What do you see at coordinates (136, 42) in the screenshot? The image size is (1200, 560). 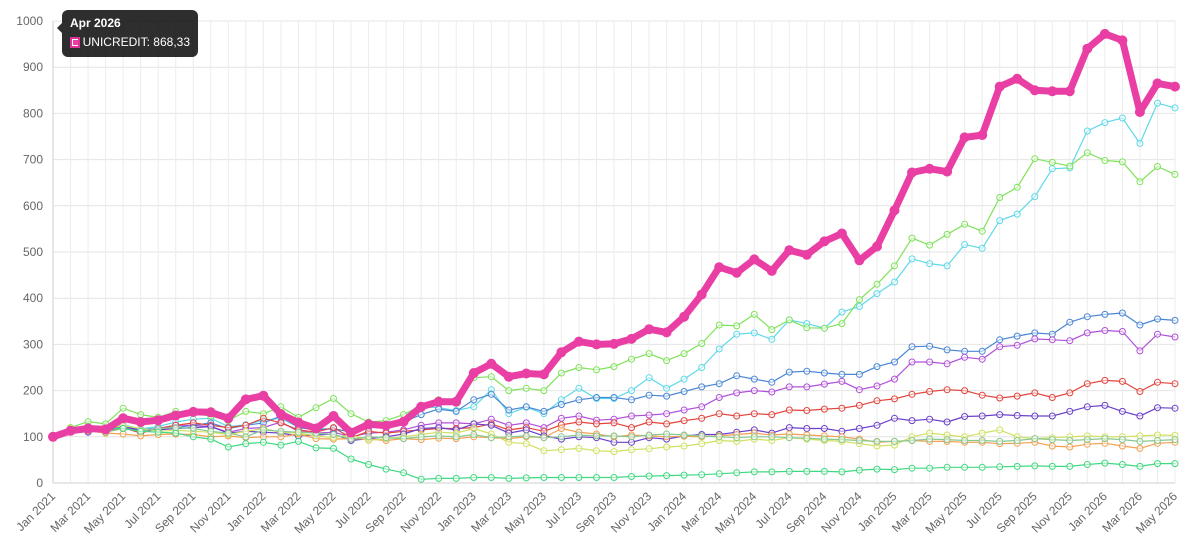 I see `tooltip-label: UNICREDIT: 868,33` at bounding box center [136, 42].